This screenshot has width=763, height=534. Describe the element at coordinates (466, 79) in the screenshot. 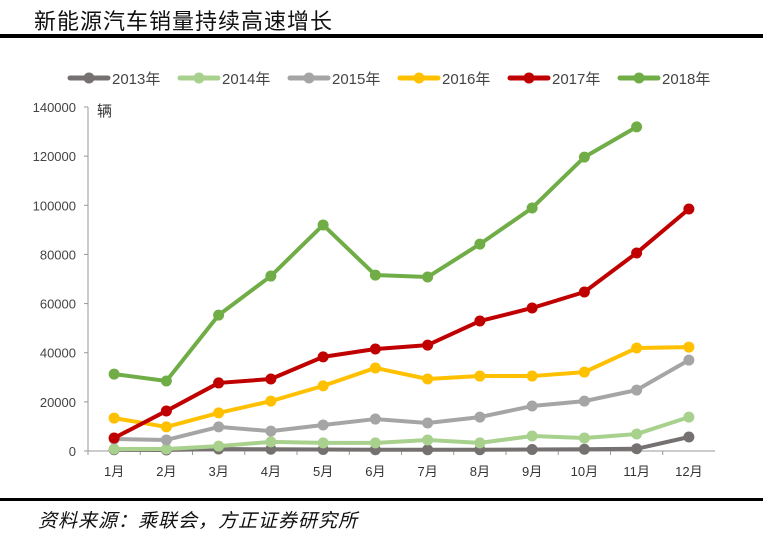

I see `legend-label: 2016年` at that location.